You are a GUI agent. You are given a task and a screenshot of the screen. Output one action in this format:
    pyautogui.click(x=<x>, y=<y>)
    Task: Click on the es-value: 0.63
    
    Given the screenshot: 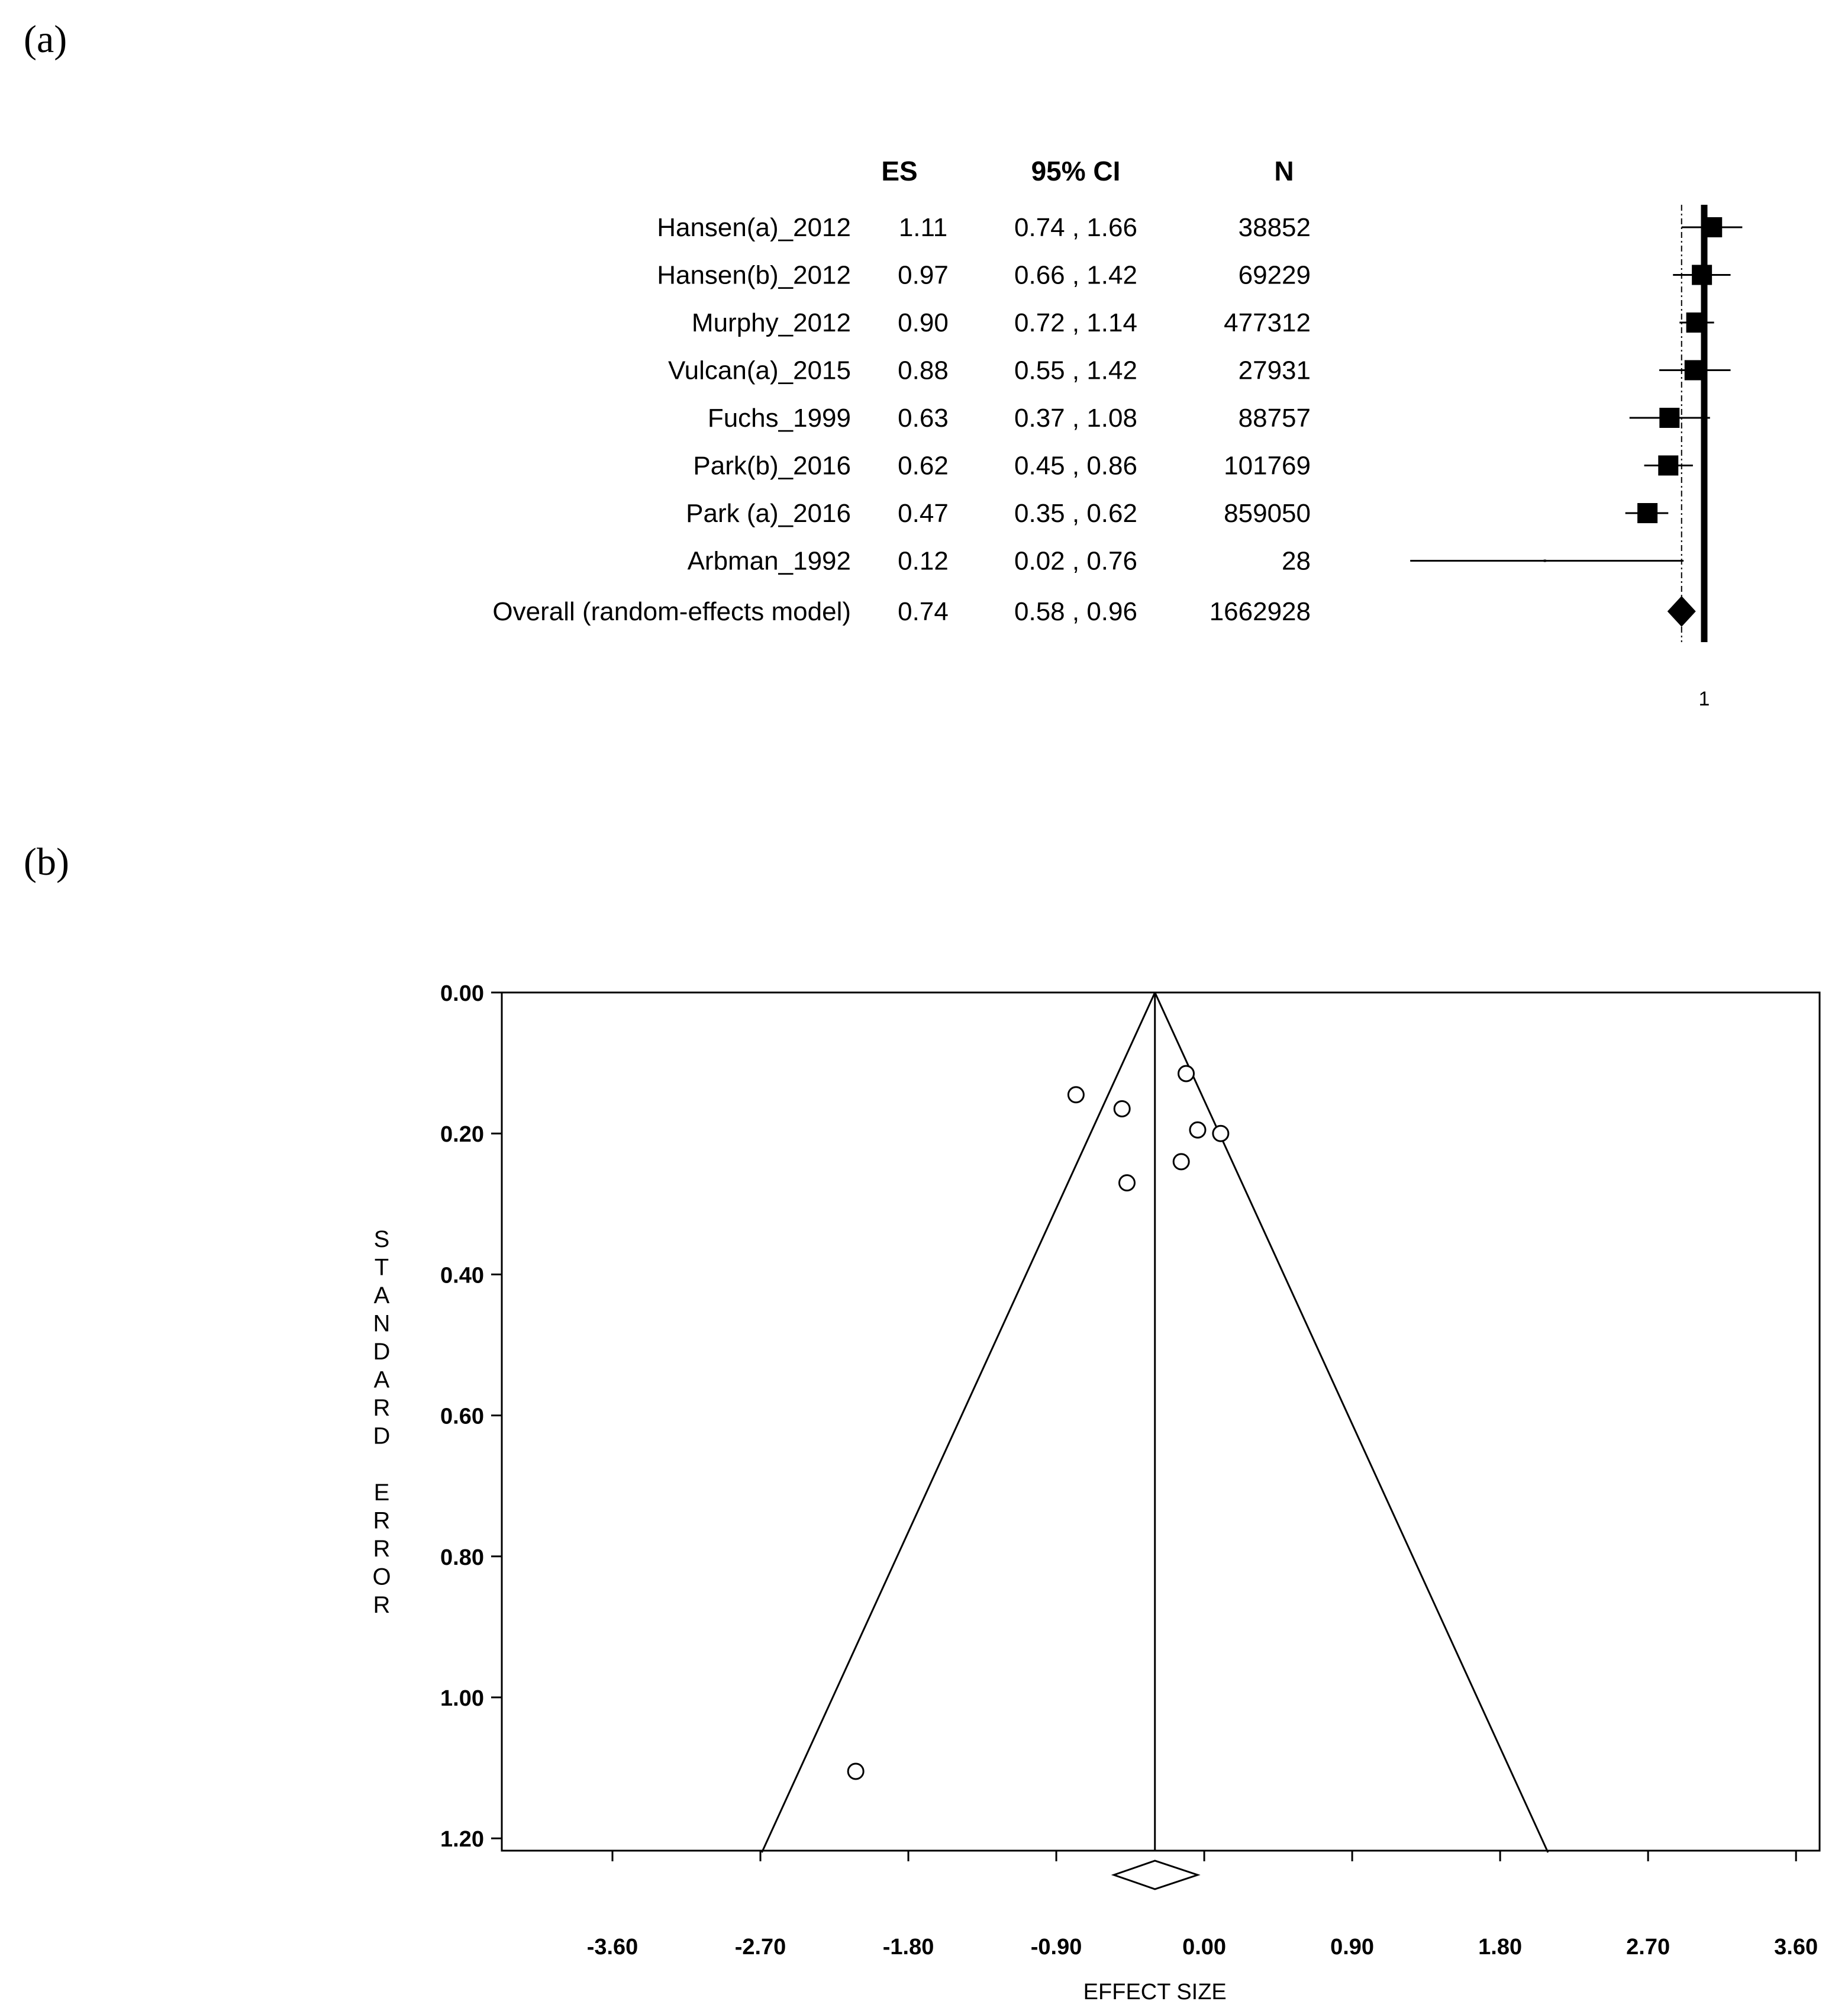 What is the action you would take?
    pyautogui.click(x=923, y=418)
    